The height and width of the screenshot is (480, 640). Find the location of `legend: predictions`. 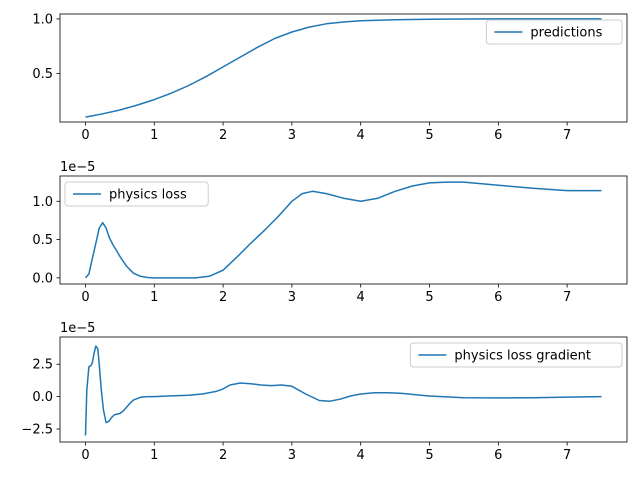

legend: predictions is located at coordinates (554, 32).